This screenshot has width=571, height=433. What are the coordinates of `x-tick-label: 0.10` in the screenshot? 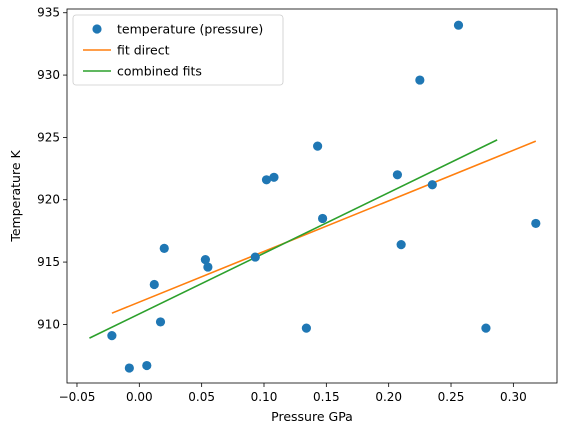 It's located at (264, 397).